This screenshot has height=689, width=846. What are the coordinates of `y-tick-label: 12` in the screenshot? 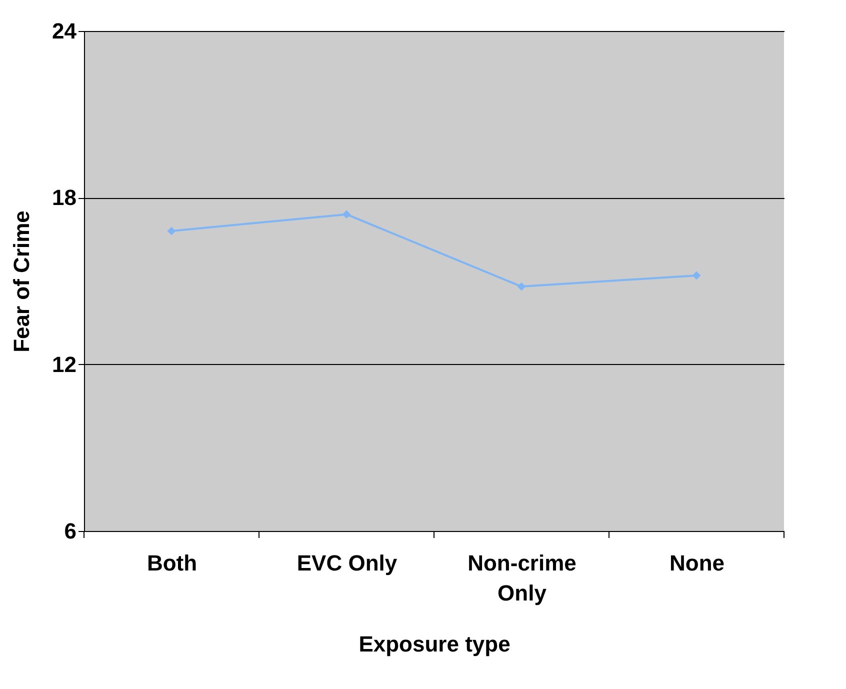 It's located at (64, 364).